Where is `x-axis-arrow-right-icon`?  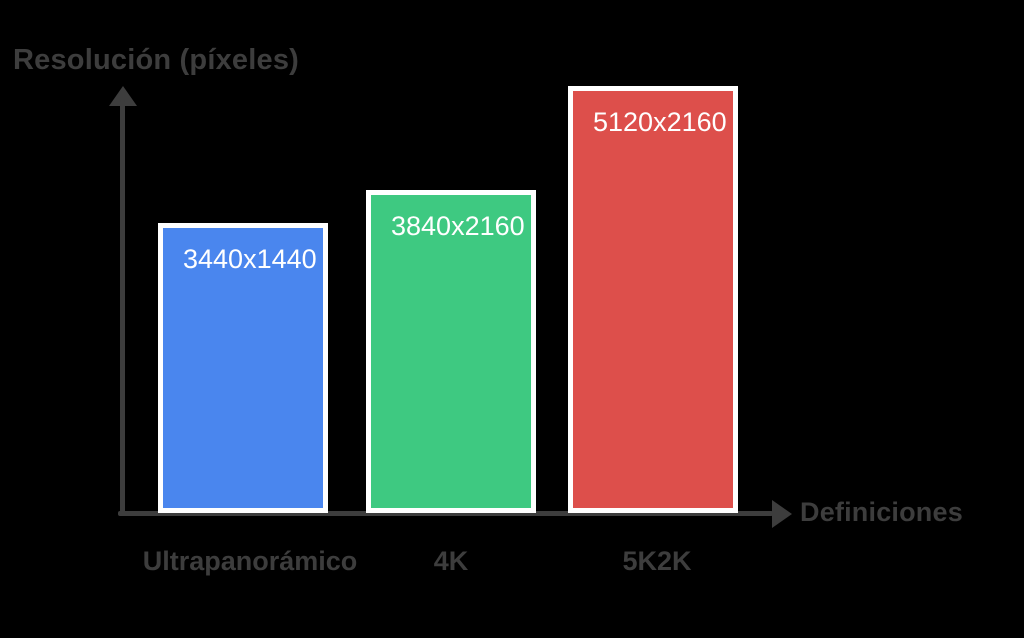
x-axis-arrow-right-icon is located at coordinates (782, 514).